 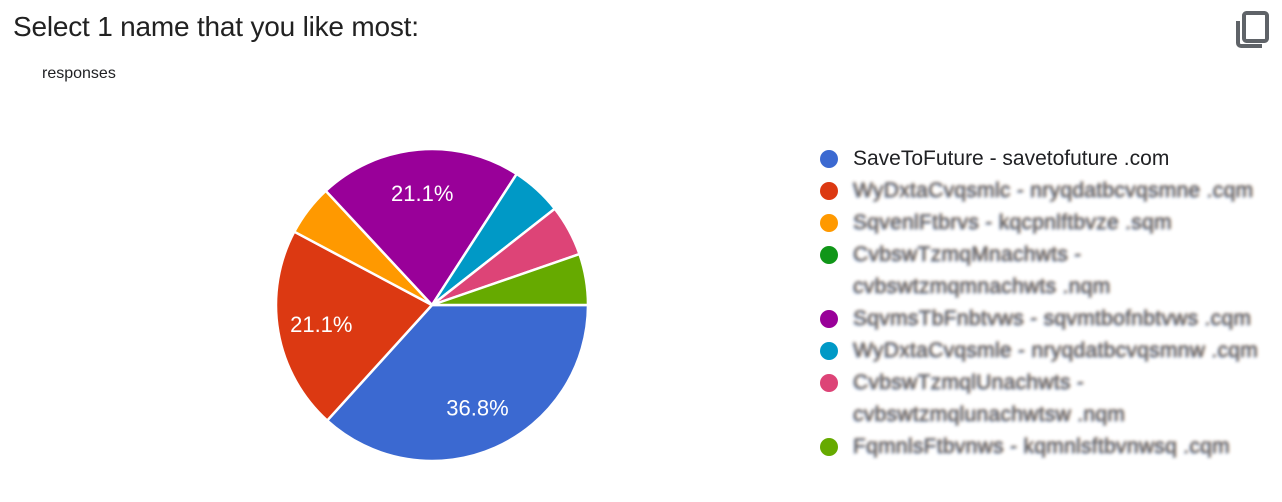 I want to click on legend-item: SqvenlFtbrvs - kqcpnlftbvze .sqm, so click(x=1040, y=223).